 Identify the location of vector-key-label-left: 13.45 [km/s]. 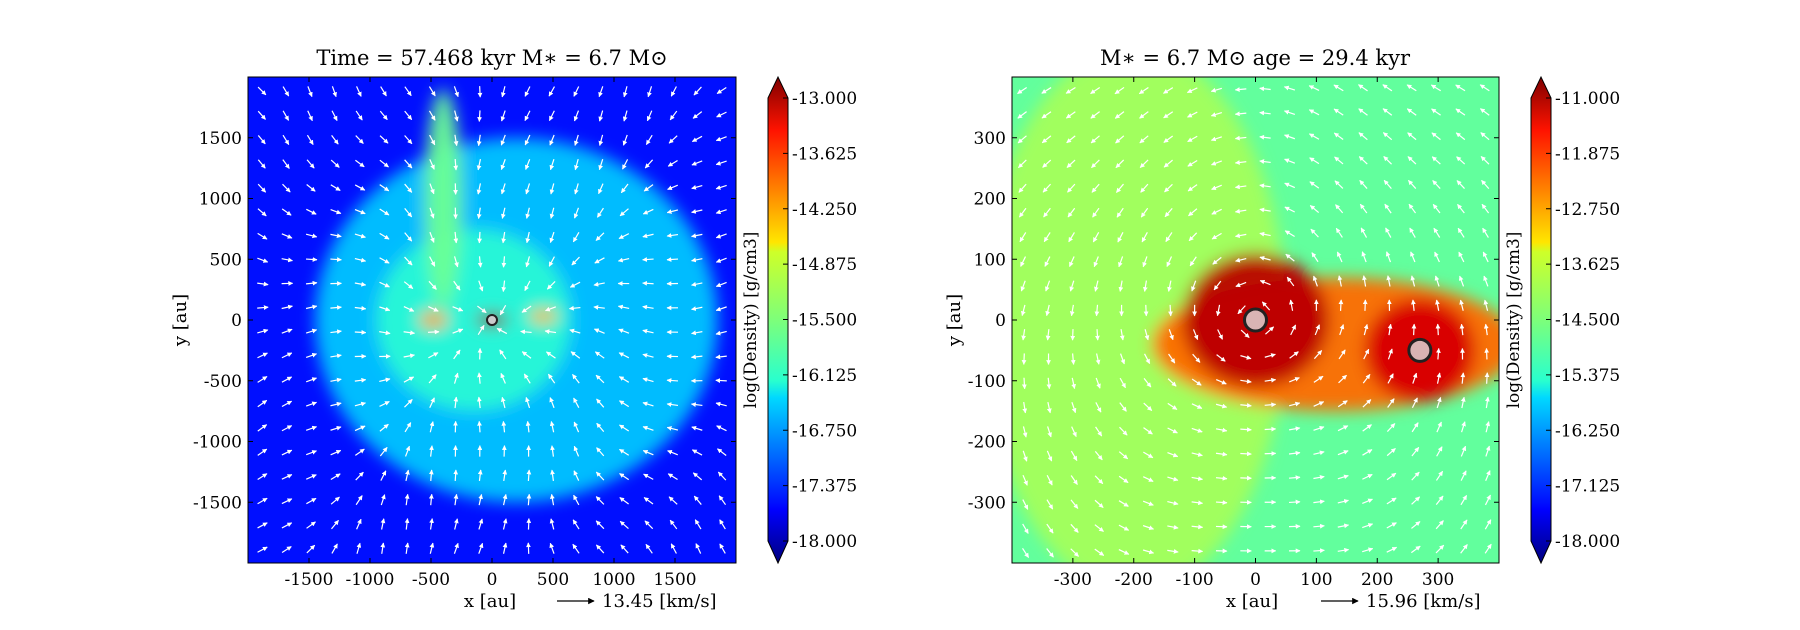
(659, 601).